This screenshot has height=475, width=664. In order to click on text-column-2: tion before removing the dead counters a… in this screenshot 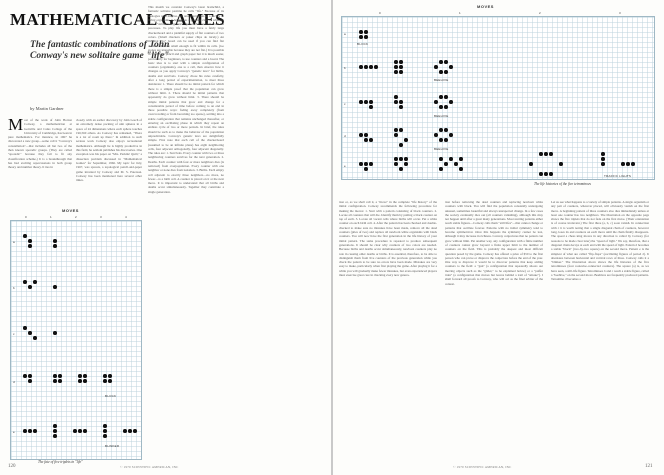, I will do `click(494, 331)`.